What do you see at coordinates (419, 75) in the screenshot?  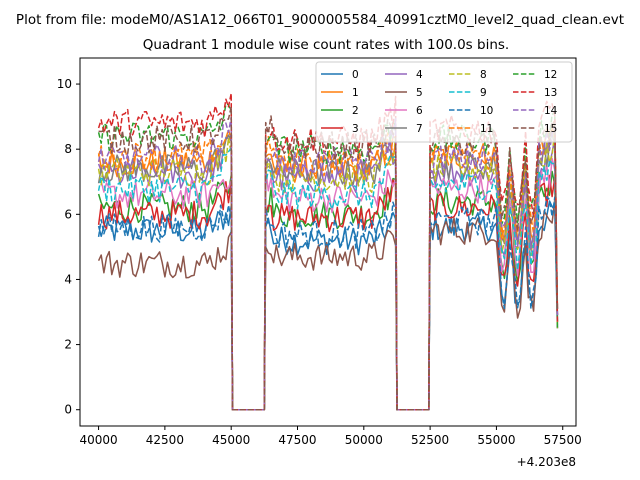 I see `legend-label: 4` at bounding box center [419, 75].